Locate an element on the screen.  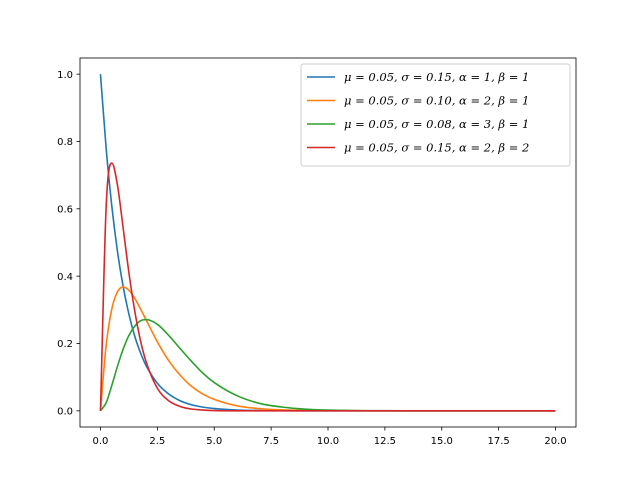
y-axis: 0.0 0.2 0.4 0.6 0.8 1.0 is located at coordinates (68, 243).